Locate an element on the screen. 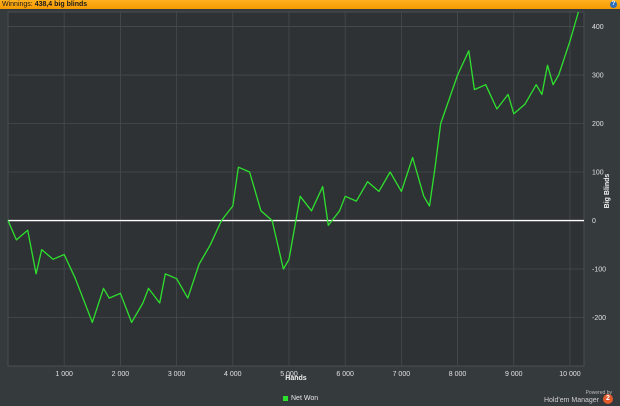 This screenshot has width=620, height=406. legend-label: Net Won is located at coordinates (305, 398).